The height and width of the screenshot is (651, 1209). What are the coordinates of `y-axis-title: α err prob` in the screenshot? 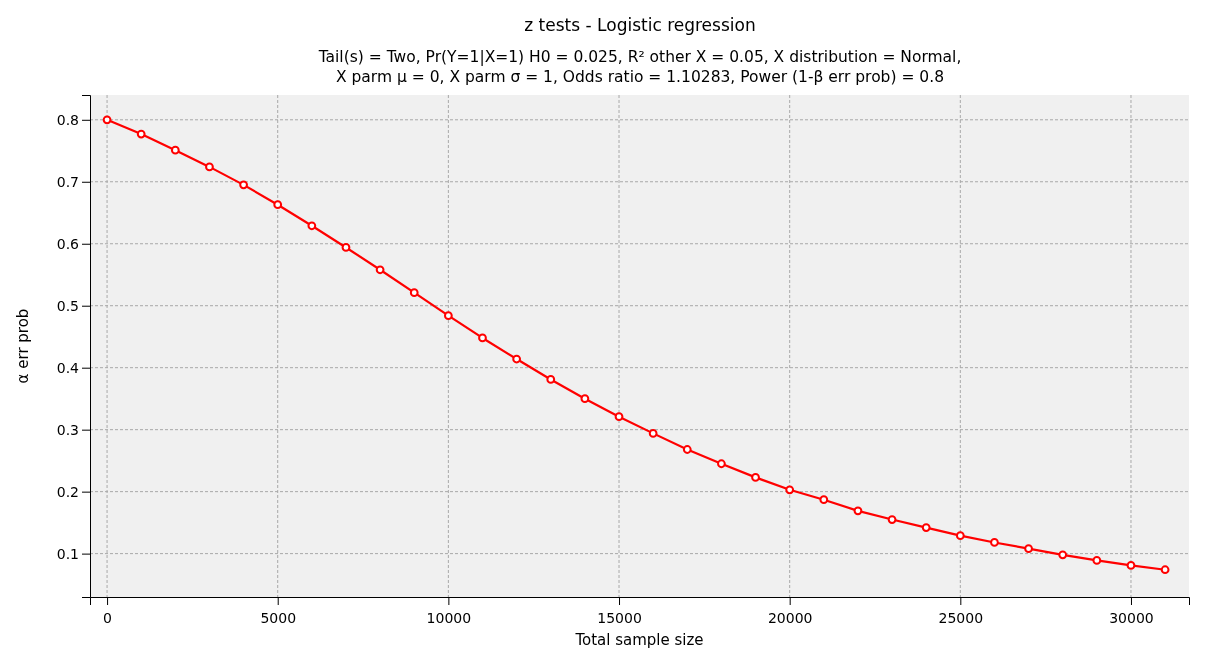 It's located at (23, 346).